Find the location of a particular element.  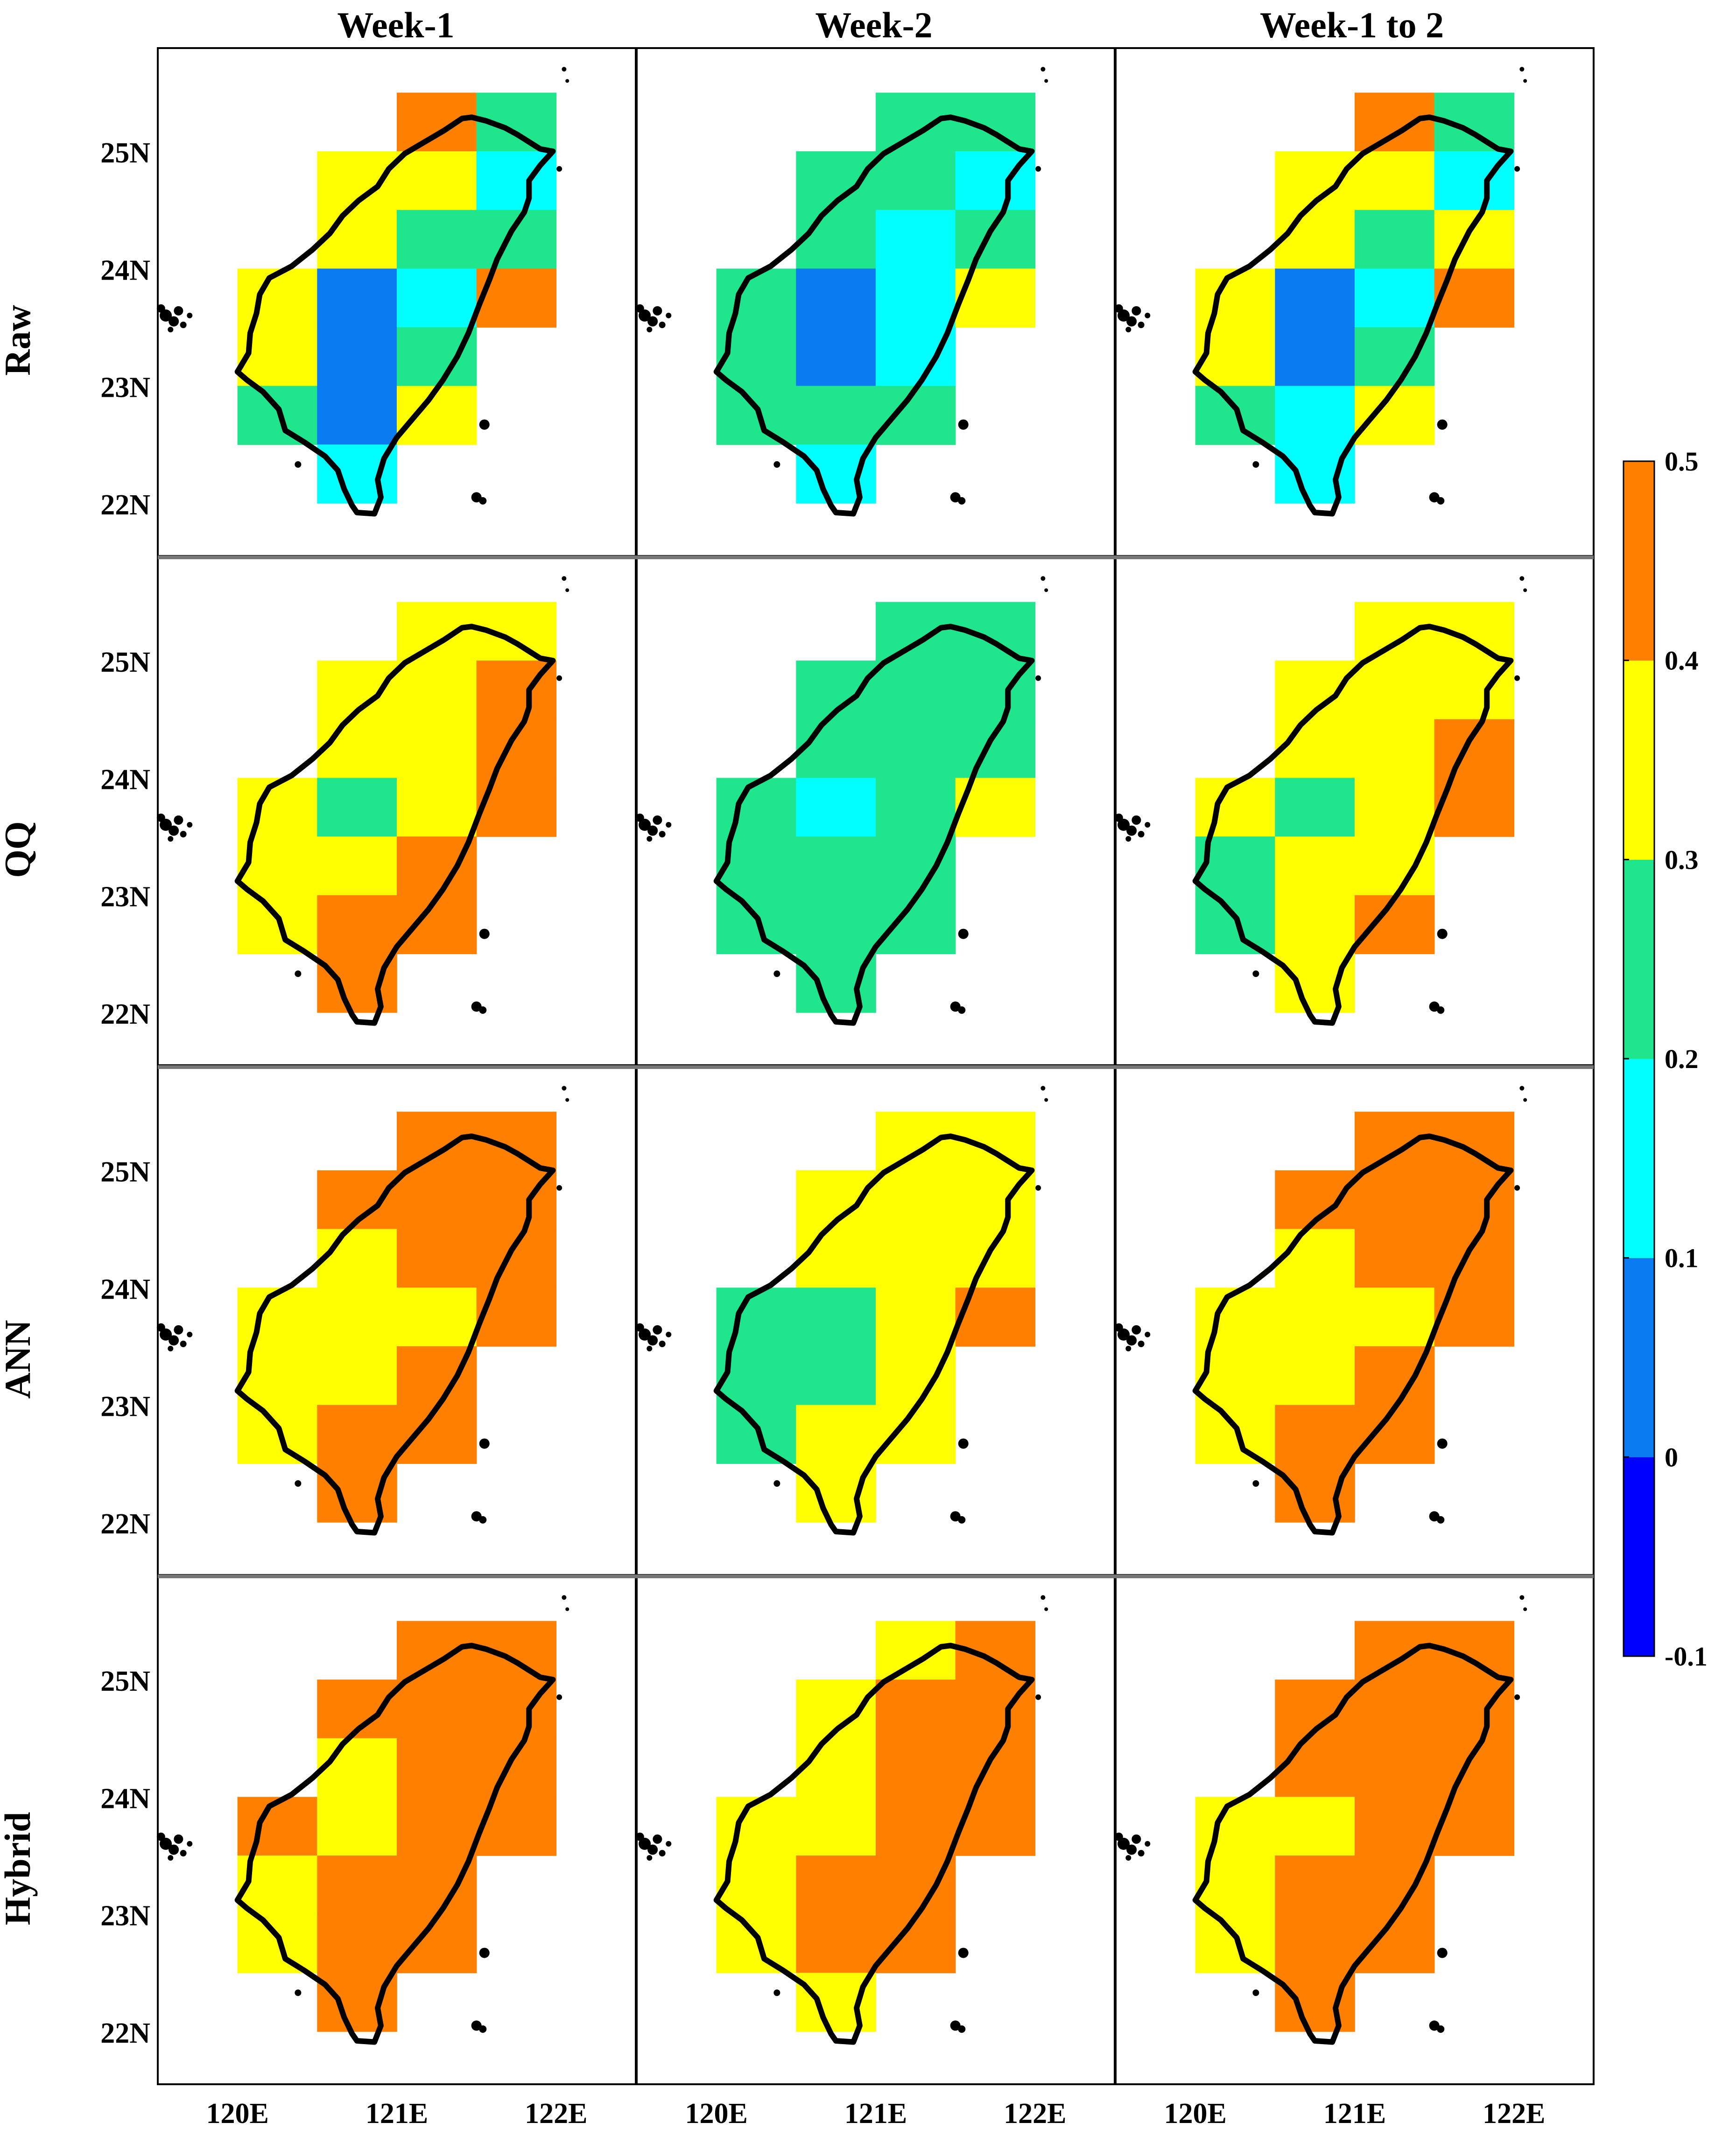

column-title-week-1-to-2: Week-1 to 2 is located at coordinates (1352, 25).